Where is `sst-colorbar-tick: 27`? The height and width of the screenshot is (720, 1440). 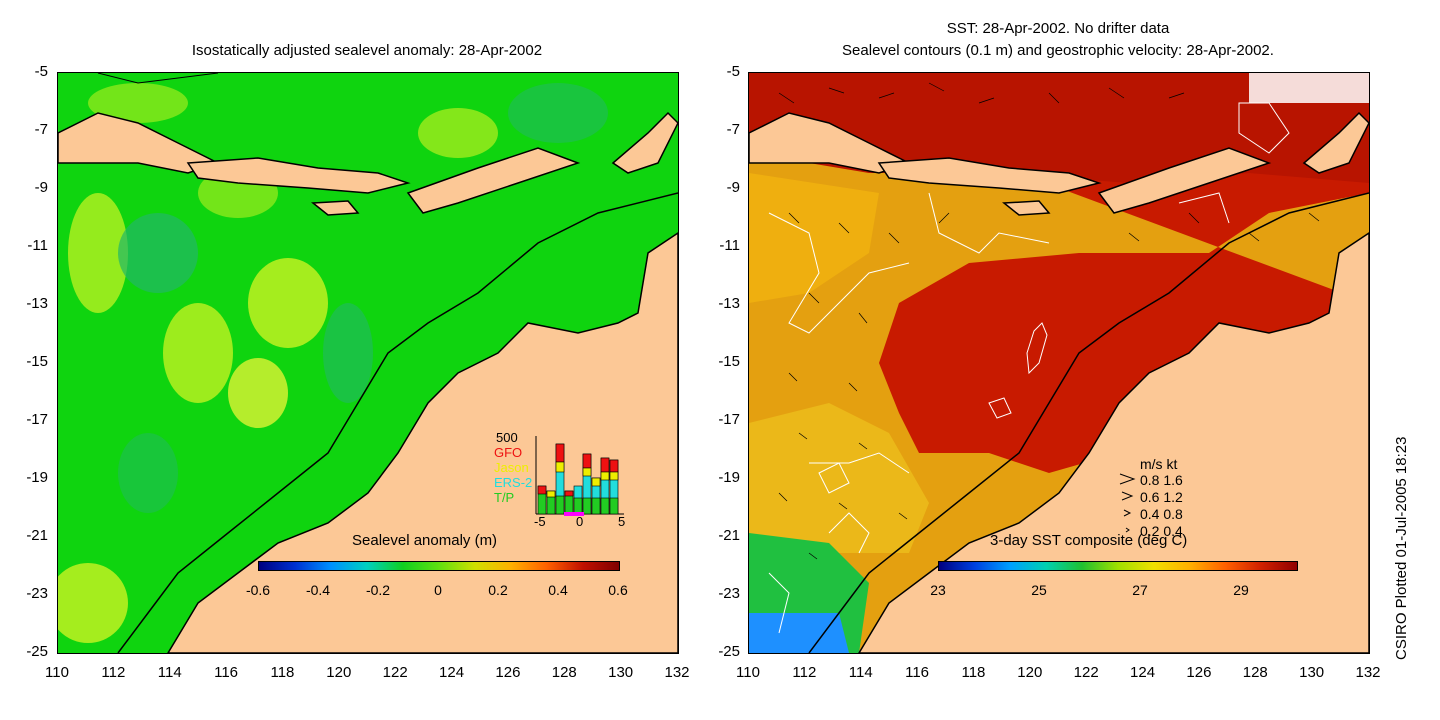 sst-colorbar-tick: 27 is located at coordinates (1140, 590).